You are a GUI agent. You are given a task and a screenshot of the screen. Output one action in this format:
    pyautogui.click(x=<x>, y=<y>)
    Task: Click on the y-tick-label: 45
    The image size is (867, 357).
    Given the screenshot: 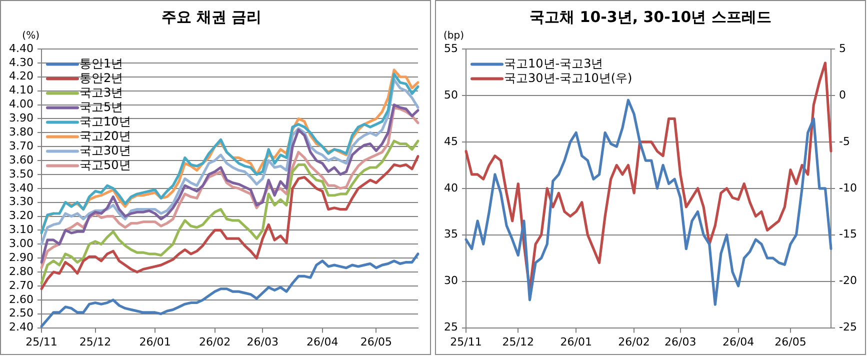 What is the action you would take?
    pyautogui.click(x=451, y=141)
    